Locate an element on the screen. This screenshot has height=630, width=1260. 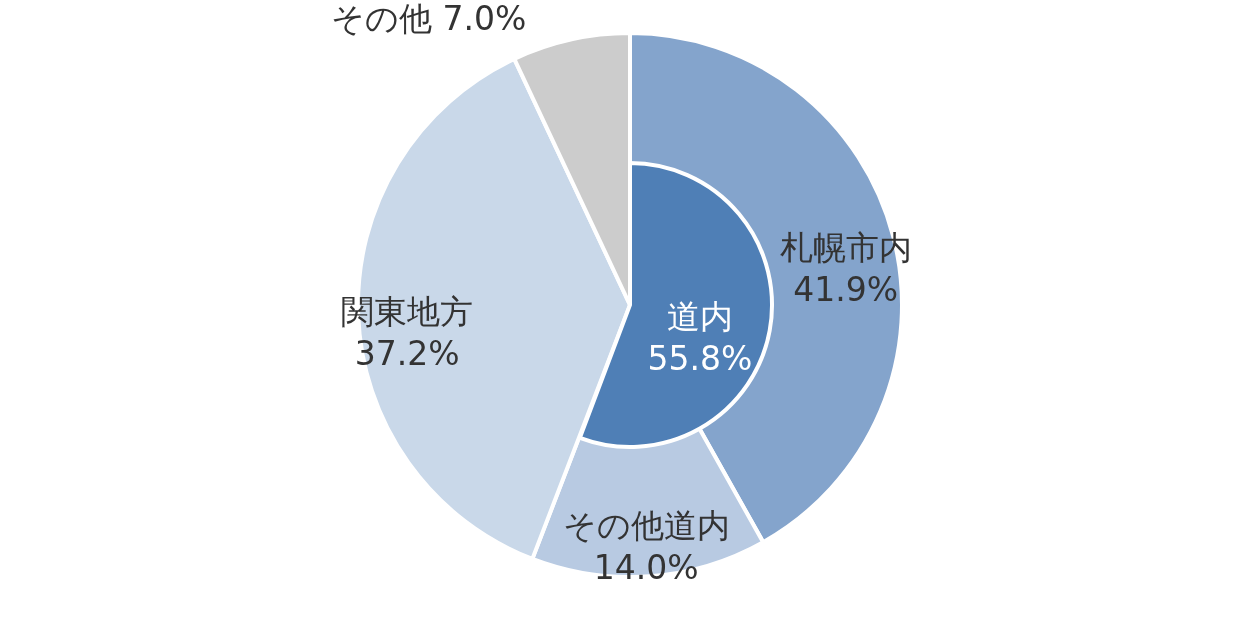
data-label: 14.0% is located at coordinates (646, 568).